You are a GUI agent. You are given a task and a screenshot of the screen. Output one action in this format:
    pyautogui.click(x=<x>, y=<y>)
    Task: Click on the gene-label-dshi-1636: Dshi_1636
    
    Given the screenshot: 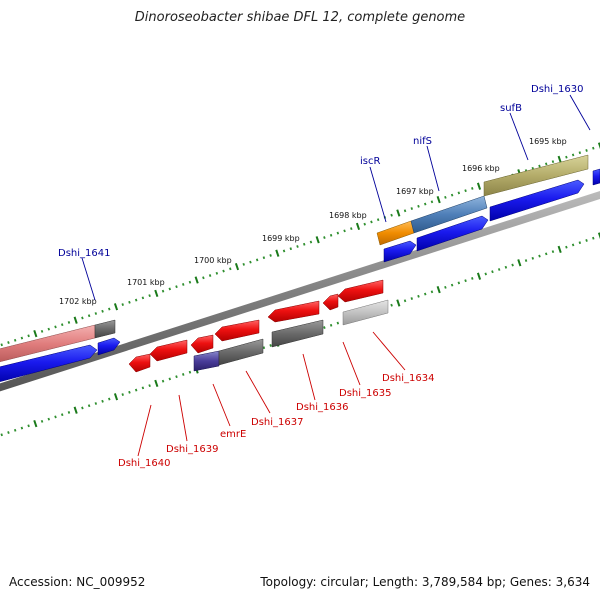 What is the action you would take?
    pyautogui.click(x=322, y=407)
    